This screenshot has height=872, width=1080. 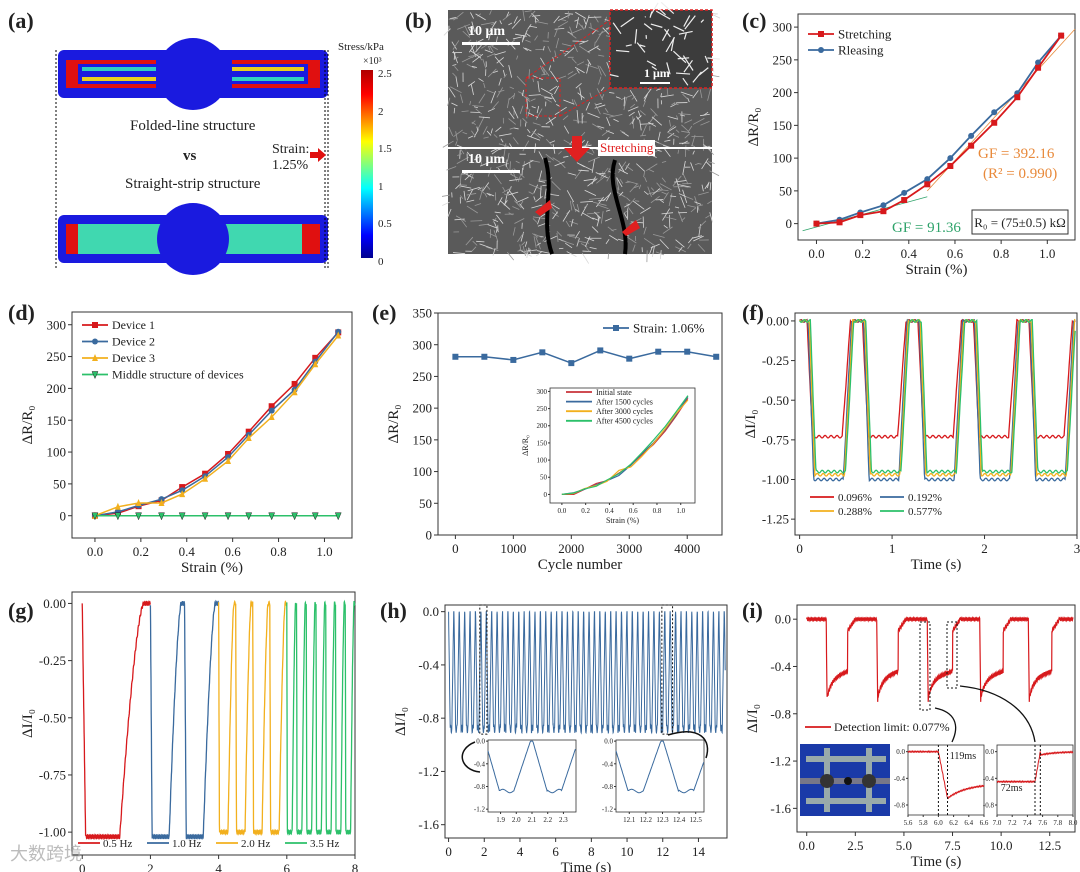 What do you see at coordinates (699, 851) in the screenshot?
I see `x-tick-label: 14` at bounding box center [699, 851].